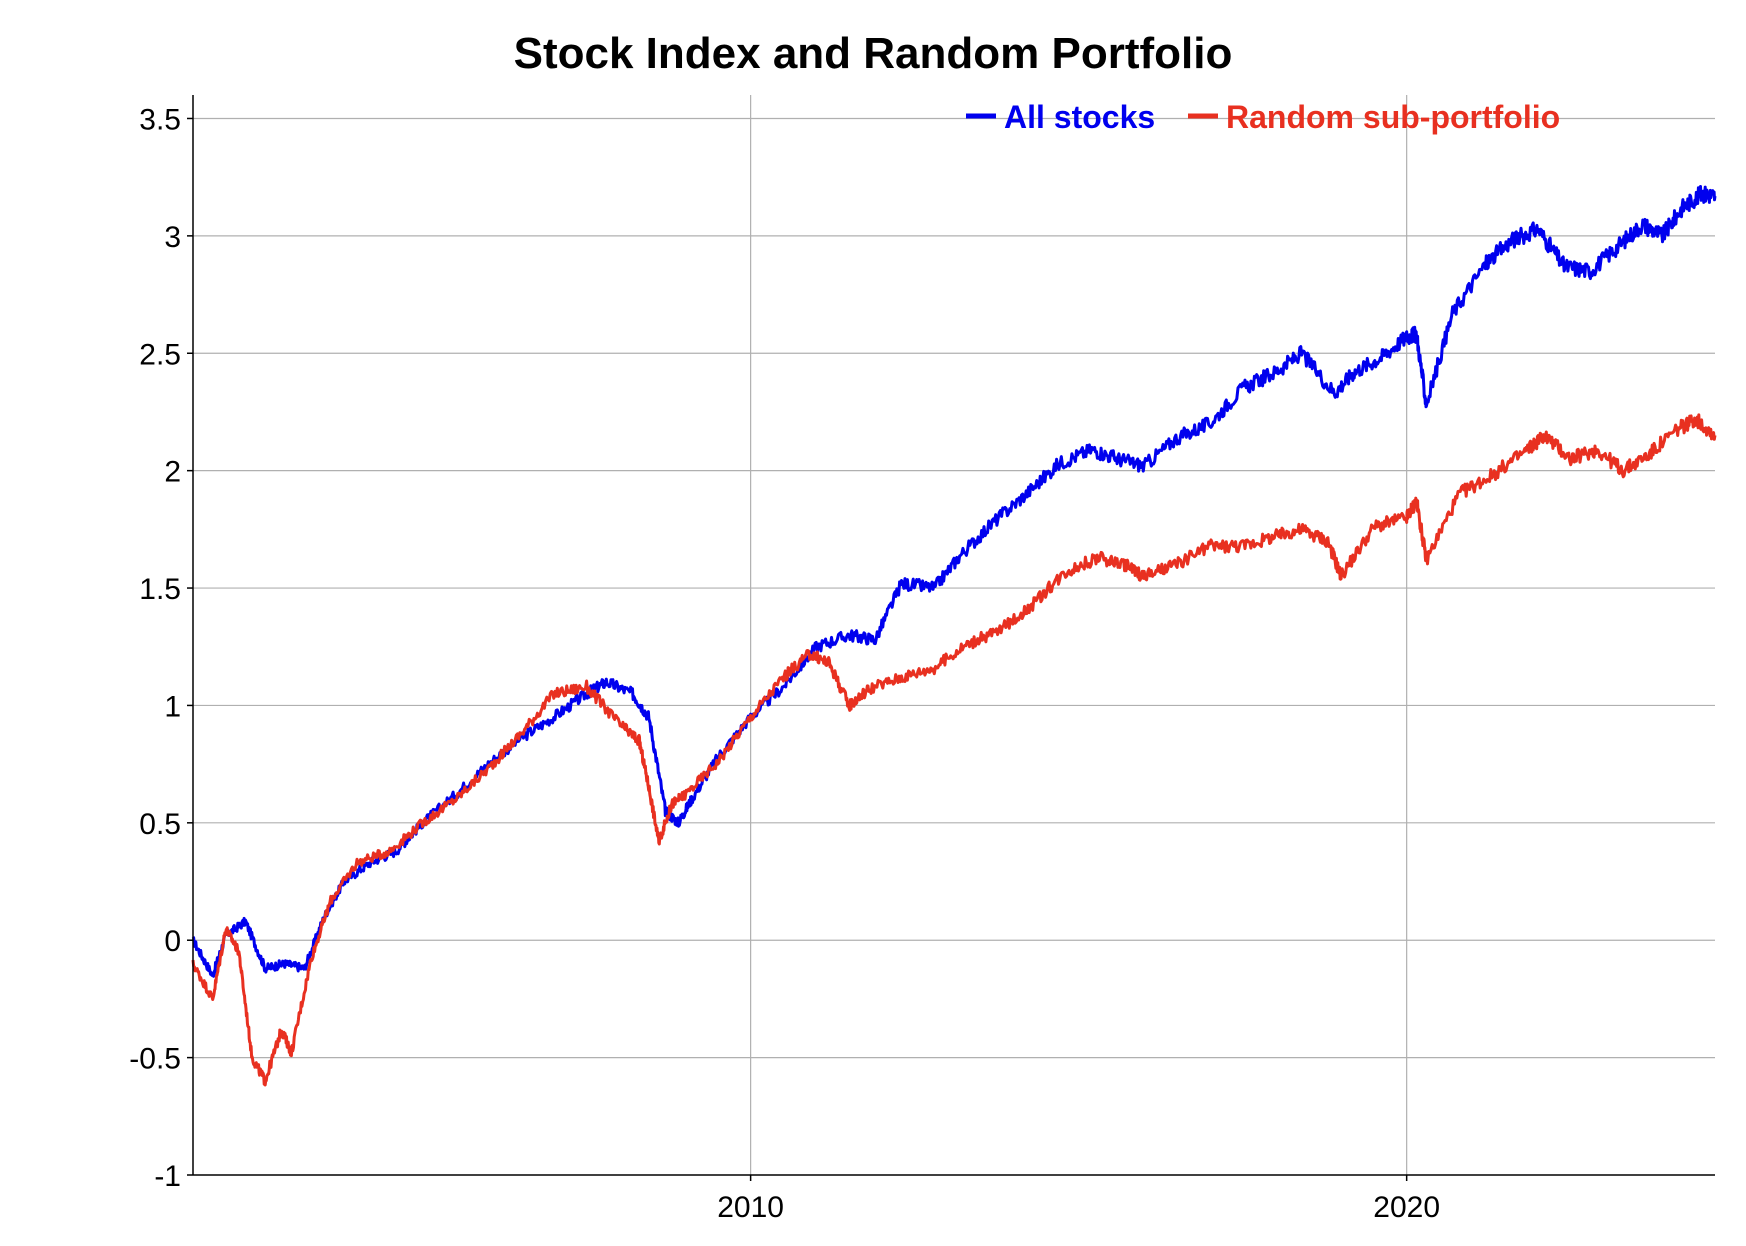 The height and width of the screenshot is (1246, 1746). Describe the element at coordinates (167, 1176) in the screenshot. I see `y-tick-label: -1` at that location.